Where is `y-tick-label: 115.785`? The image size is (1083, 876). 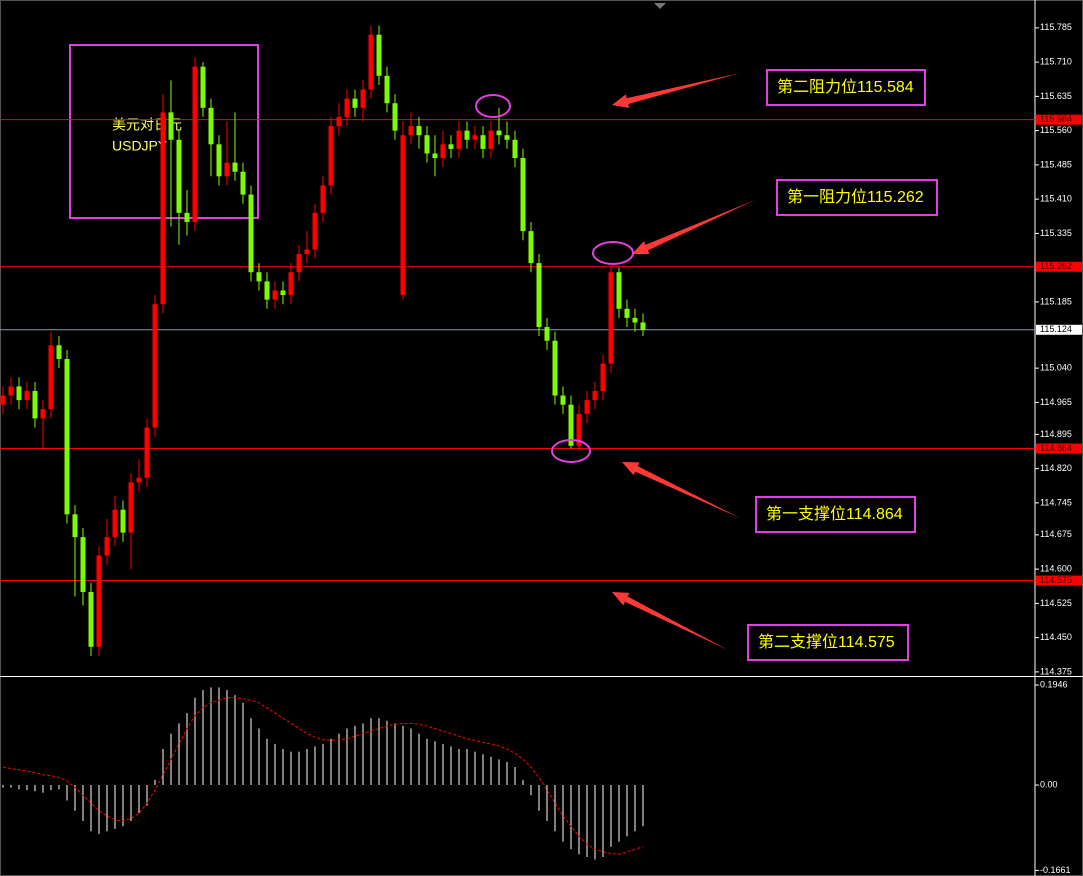
y-tick-label: 115.785 is located at coordinates (1056, 27).